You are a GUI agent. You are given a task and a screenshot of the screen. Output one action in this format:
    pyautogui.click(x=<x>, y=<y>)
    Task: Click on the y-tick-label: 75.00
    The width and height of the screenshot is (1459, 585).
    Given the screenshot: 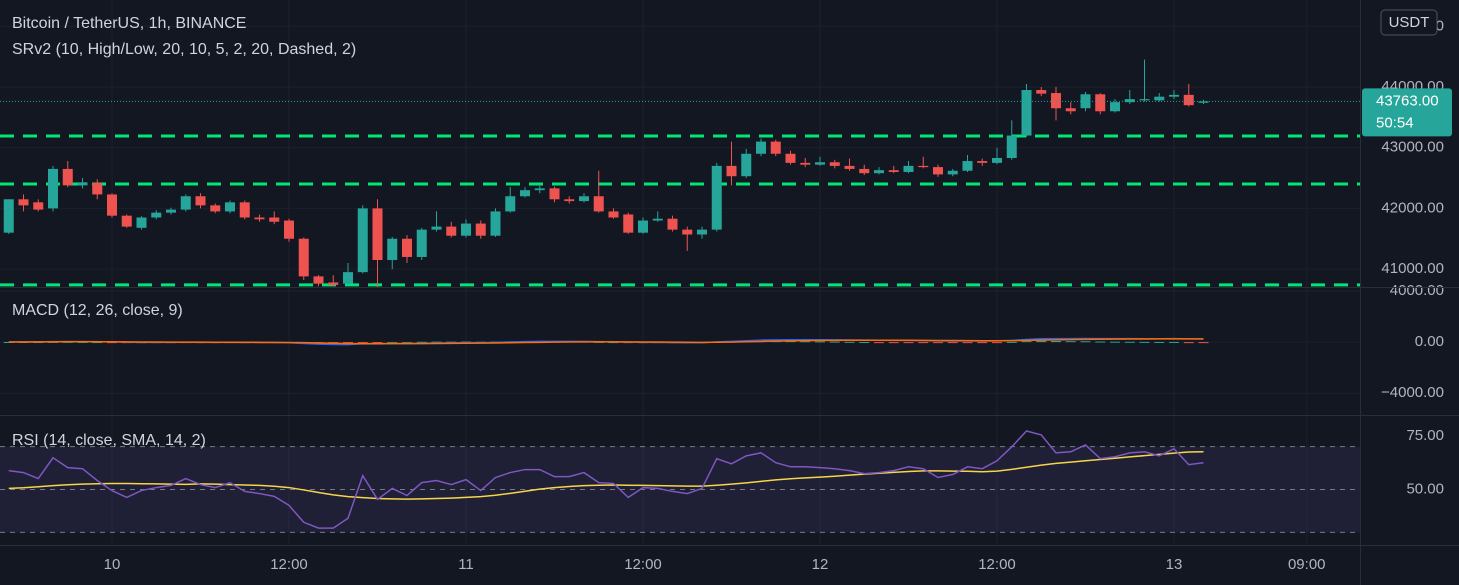 What is the action you would take?
    pyautogui.click(x=1425, y=435)
    